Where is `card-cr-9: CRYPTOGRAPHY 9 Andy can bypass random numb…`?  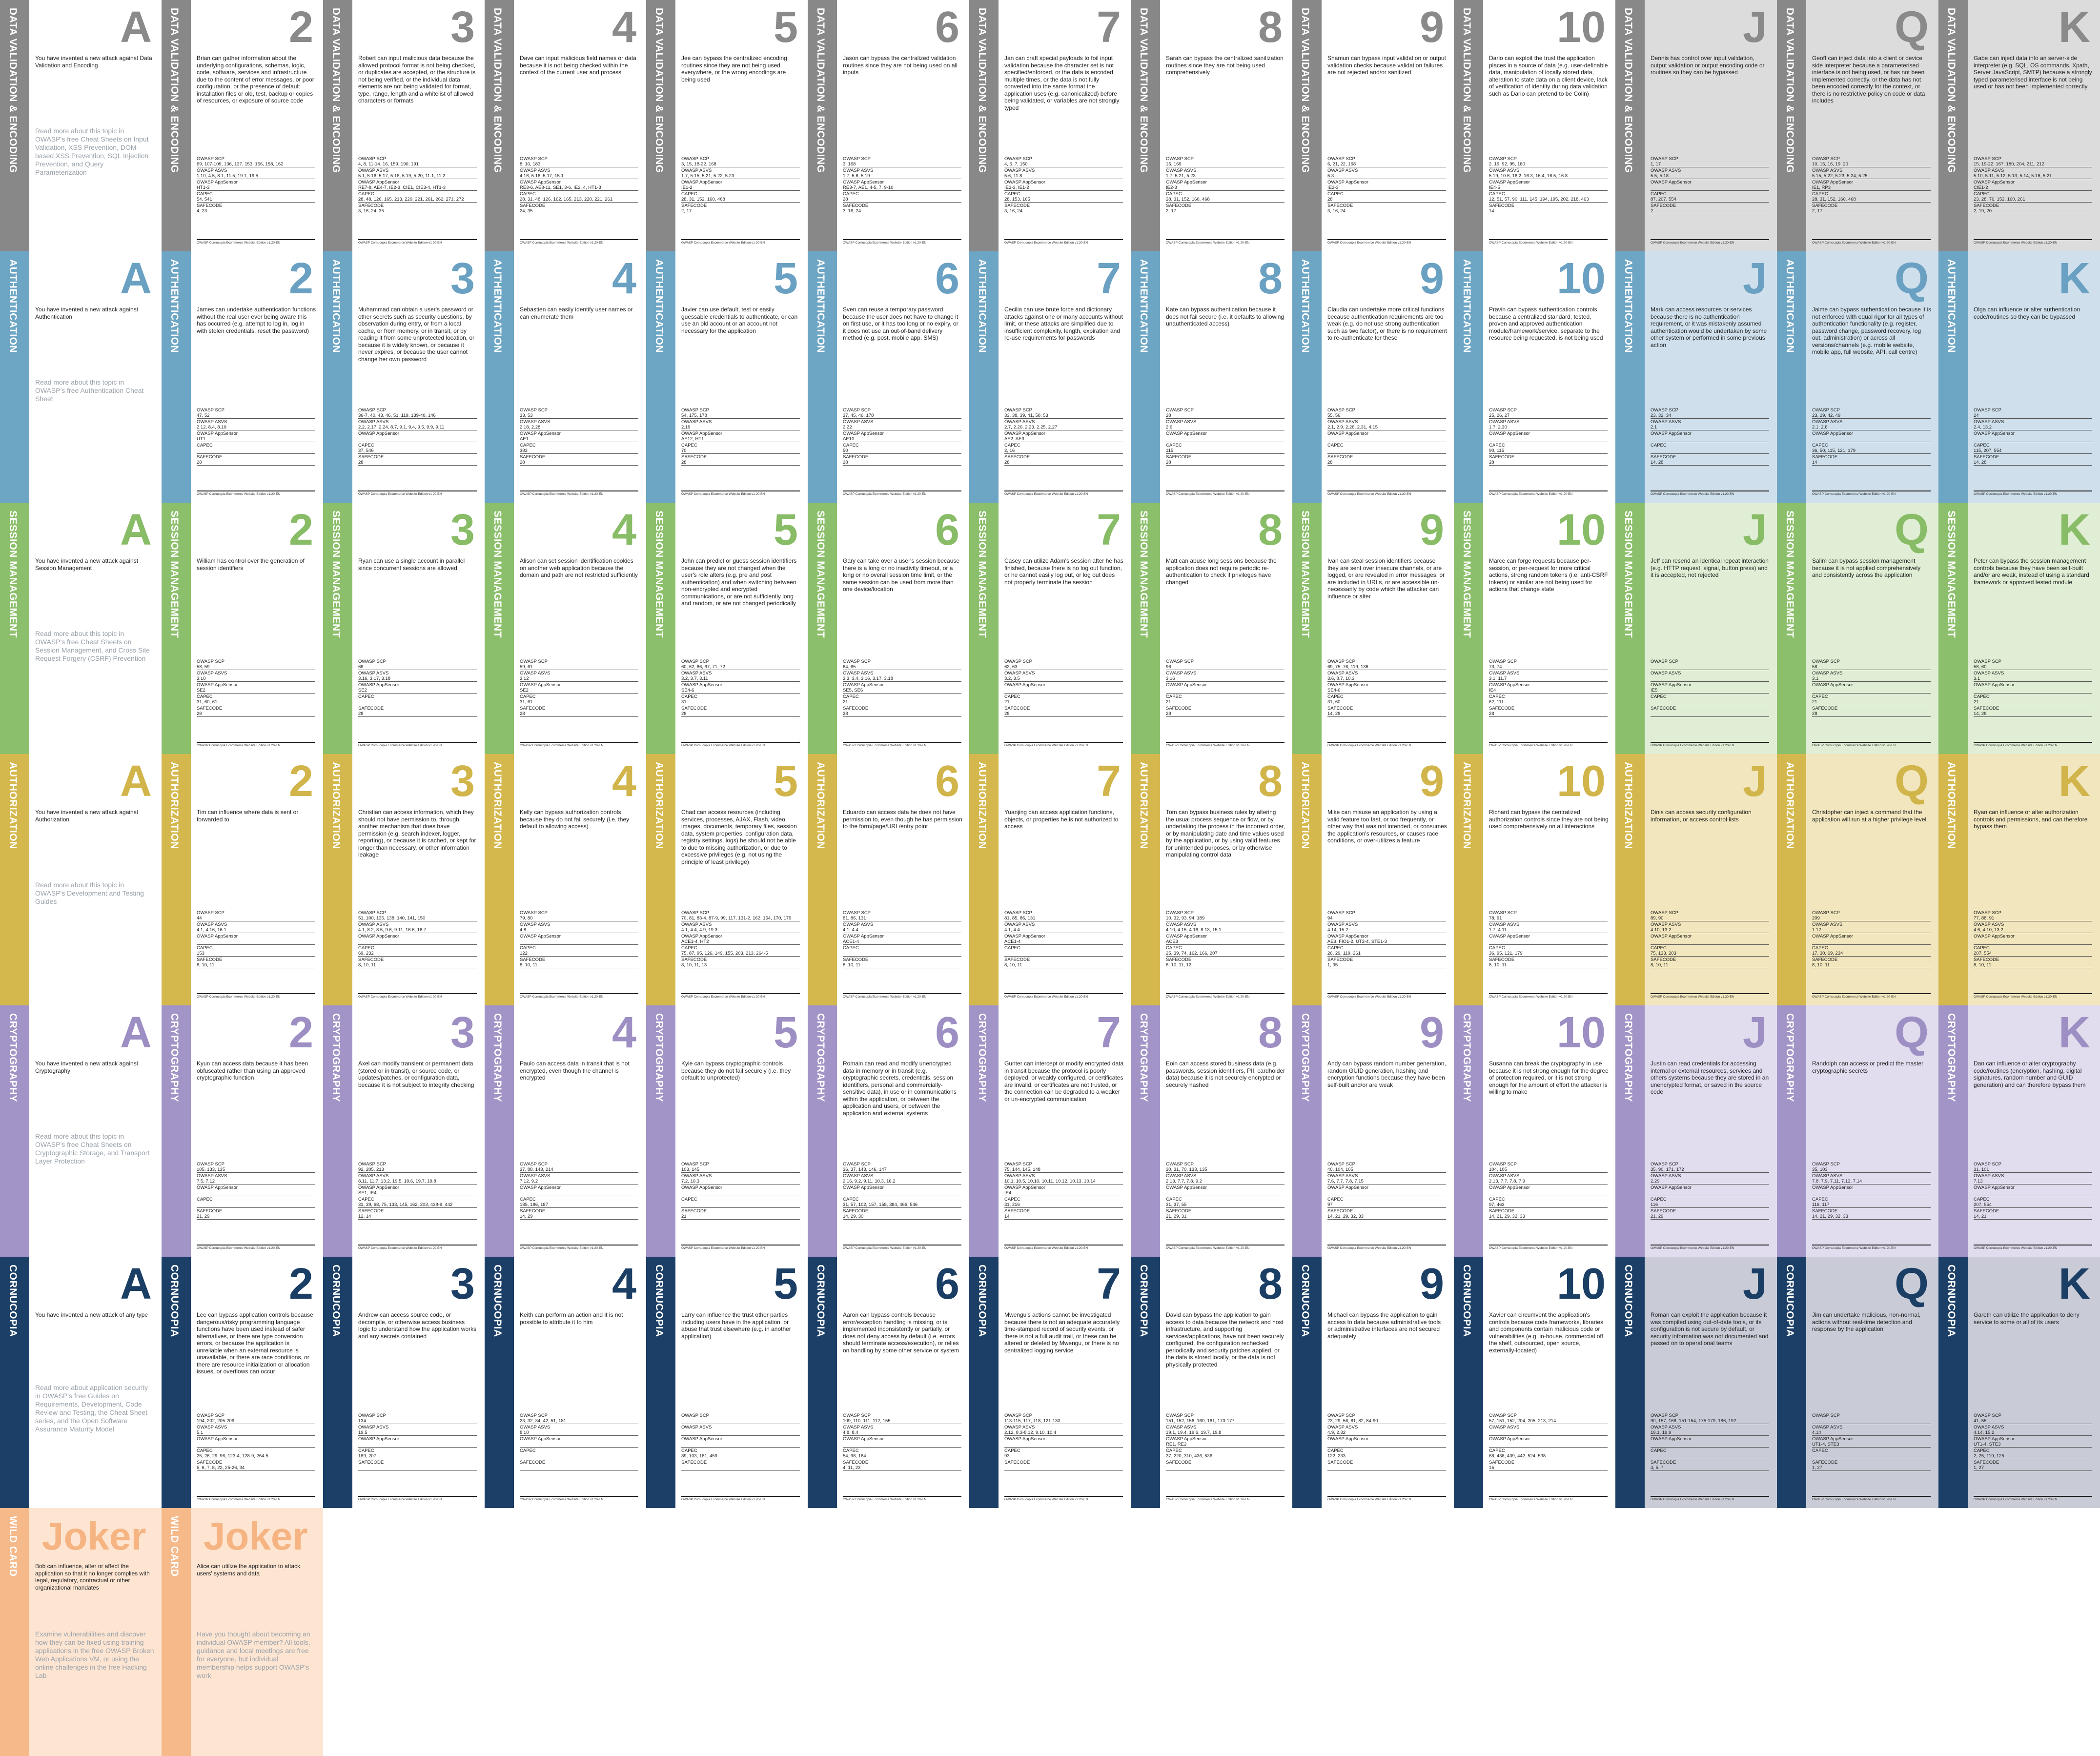
card-cr-9: CRYPTOGRAPHY 9 Andy can bypass random numb… is located at coordinates (1373, 1131).